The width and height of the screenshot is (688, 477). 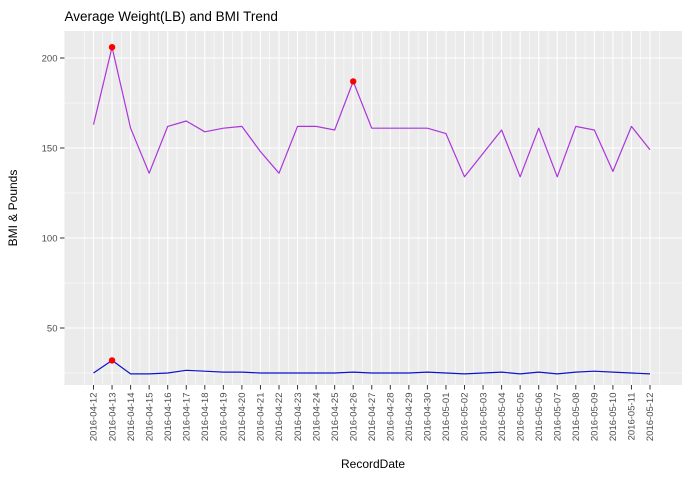 What do you see at coordinates (186, 417) in the screenshot?
I see `x-tick-label: 2016-04-17` at bounding box center [186, 417].